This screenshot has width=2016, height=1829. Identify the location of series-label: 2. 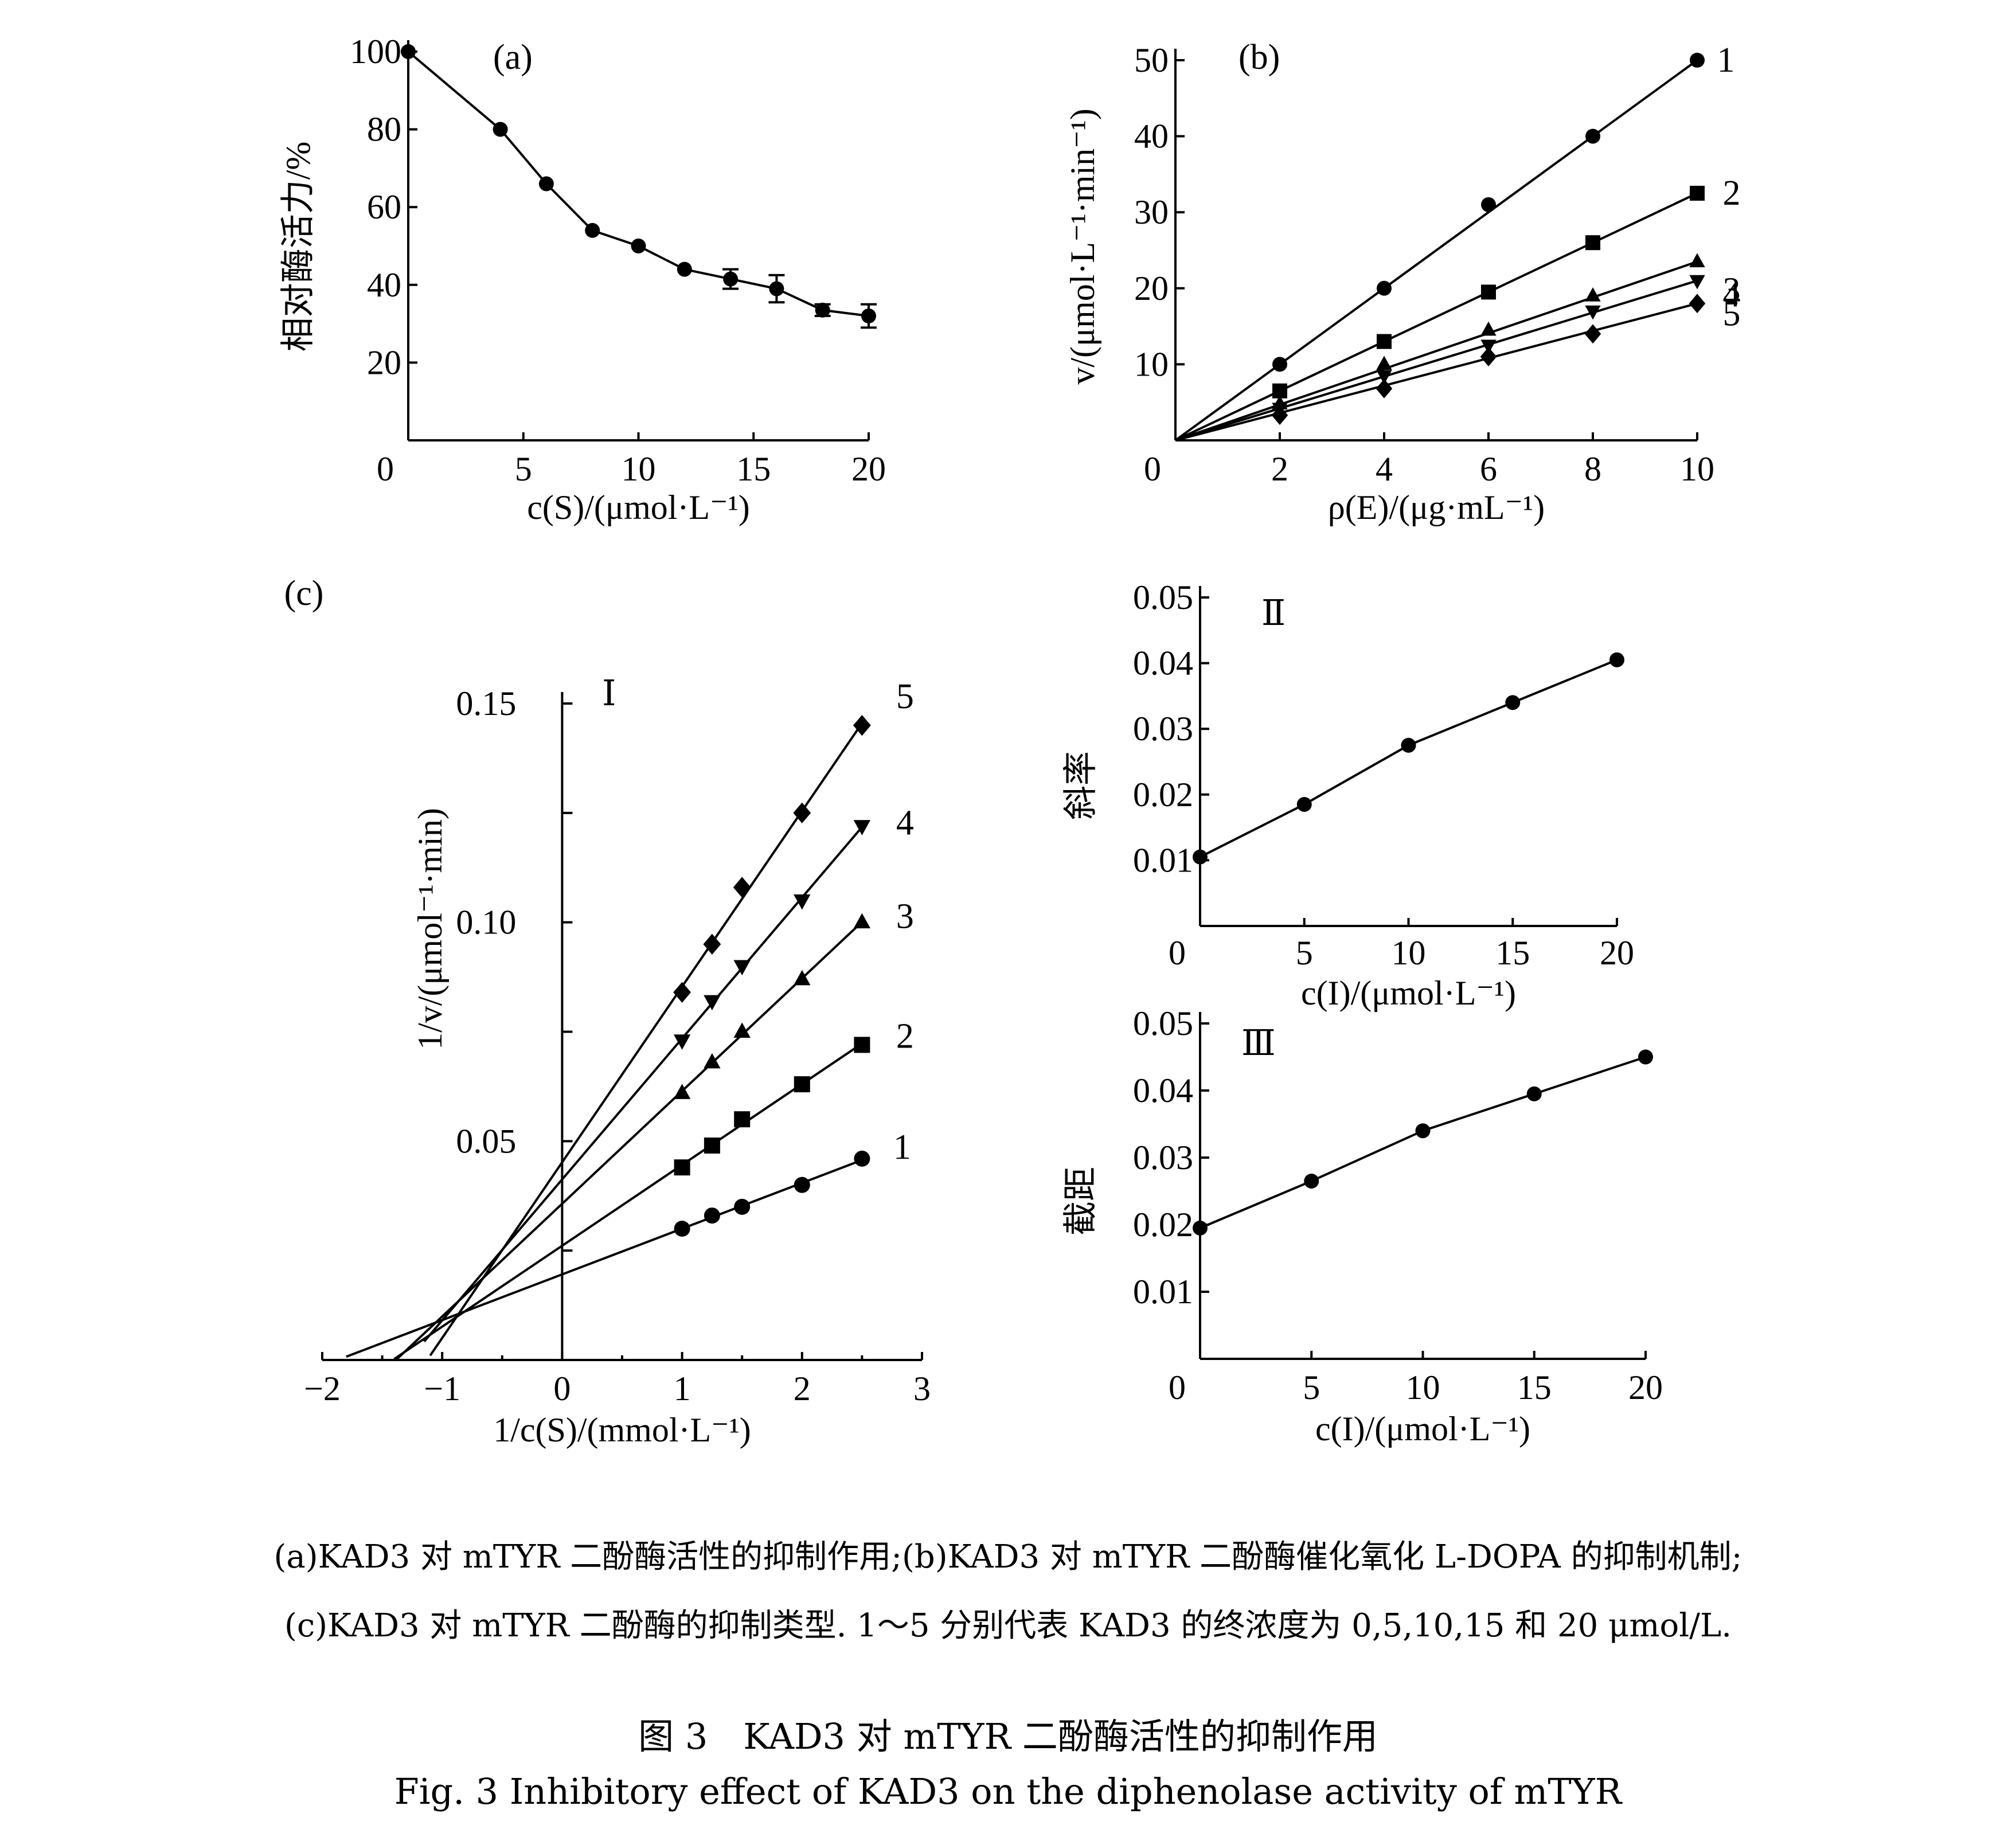
(1732, 193).